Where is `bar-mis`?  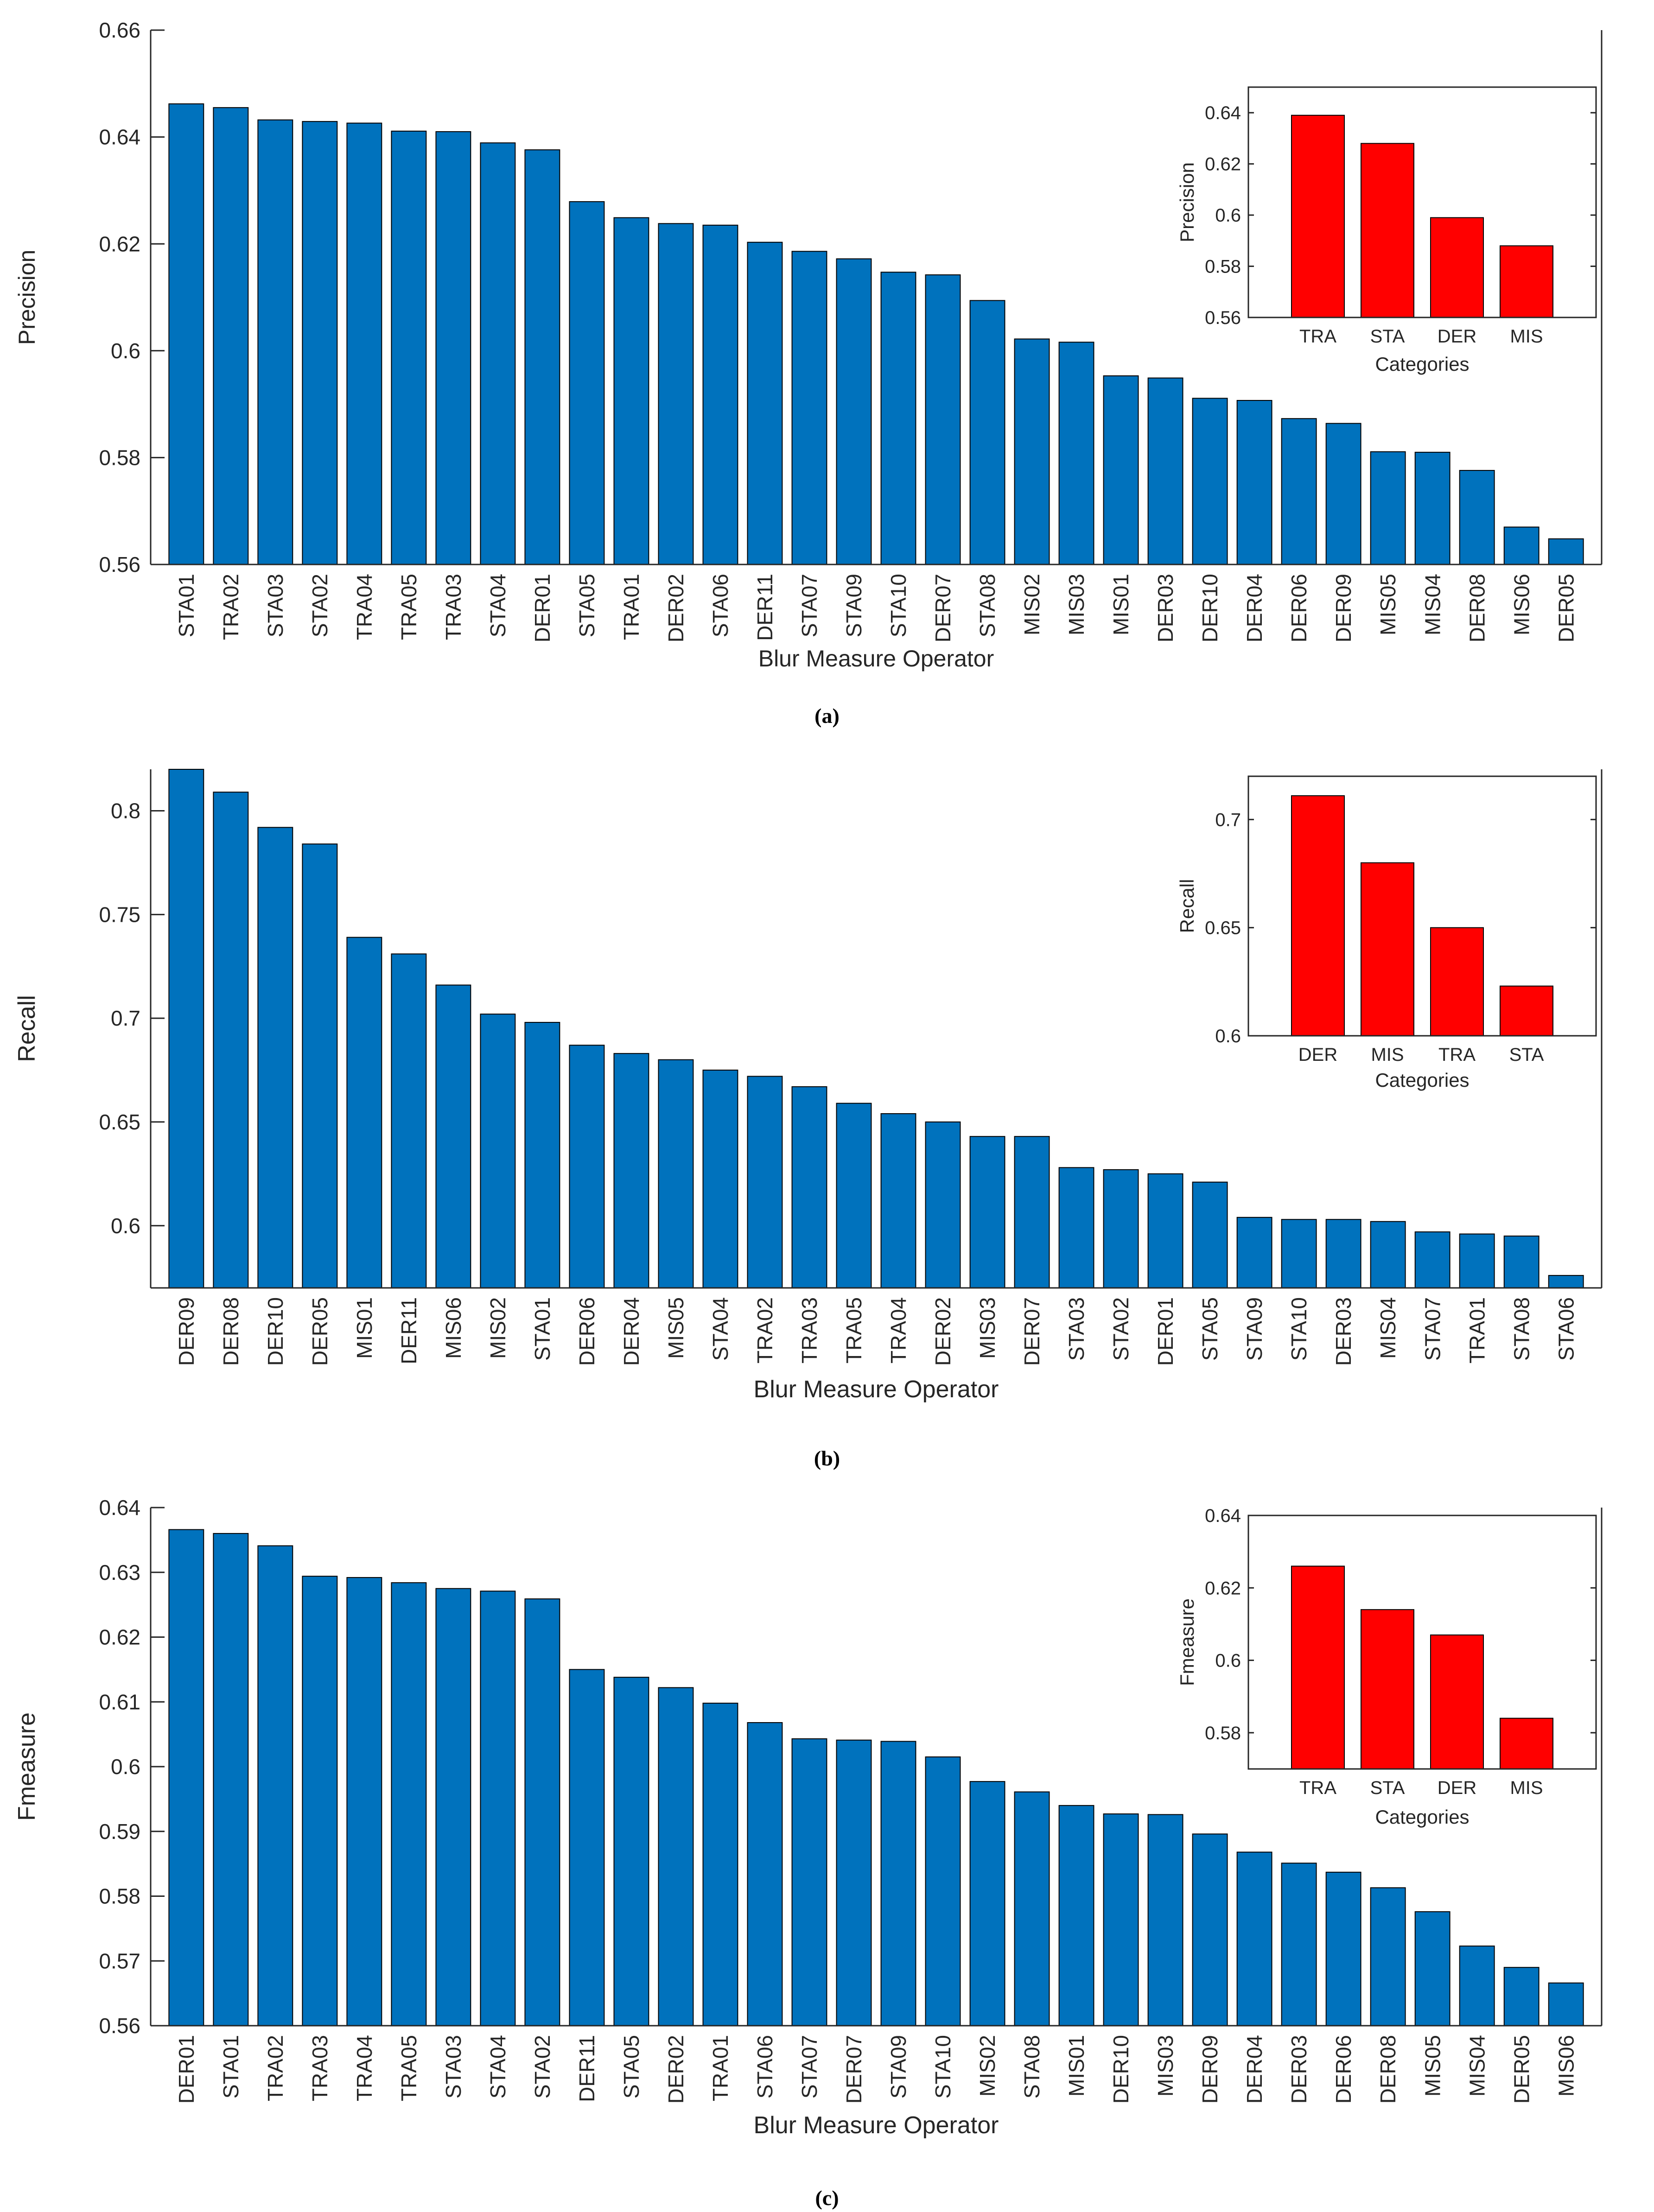
bar-mis is located at coordinates (1526, 1744).